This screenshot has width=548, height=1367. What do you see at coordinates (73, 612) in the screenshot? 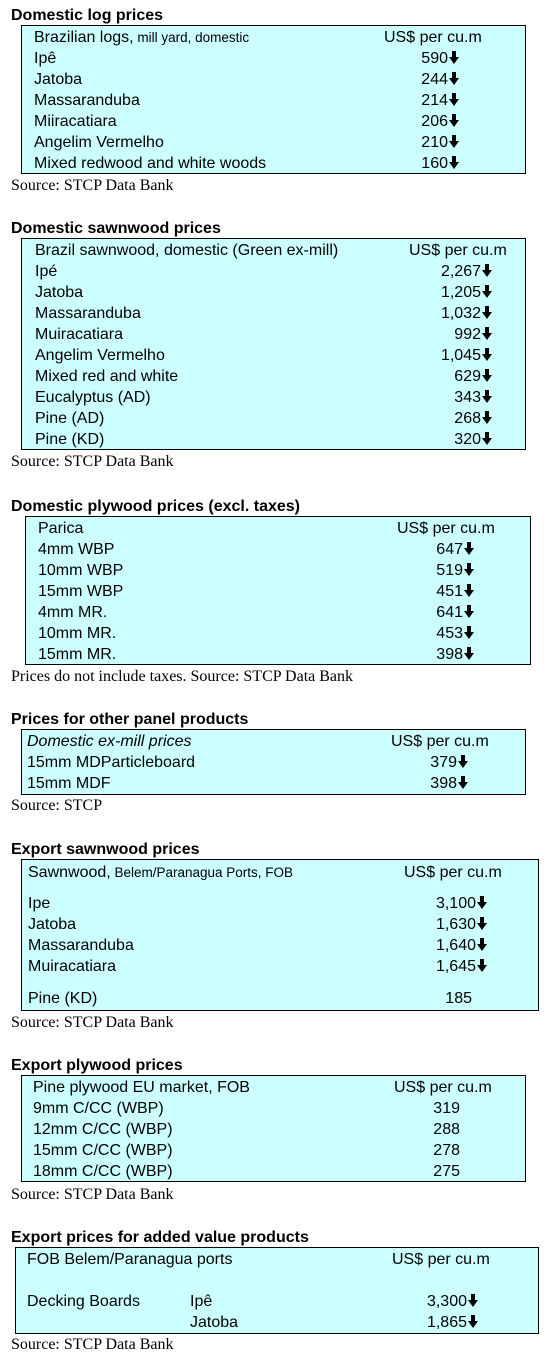
I see `row-label: 4mm MR.` at bounding box center [73, 612].